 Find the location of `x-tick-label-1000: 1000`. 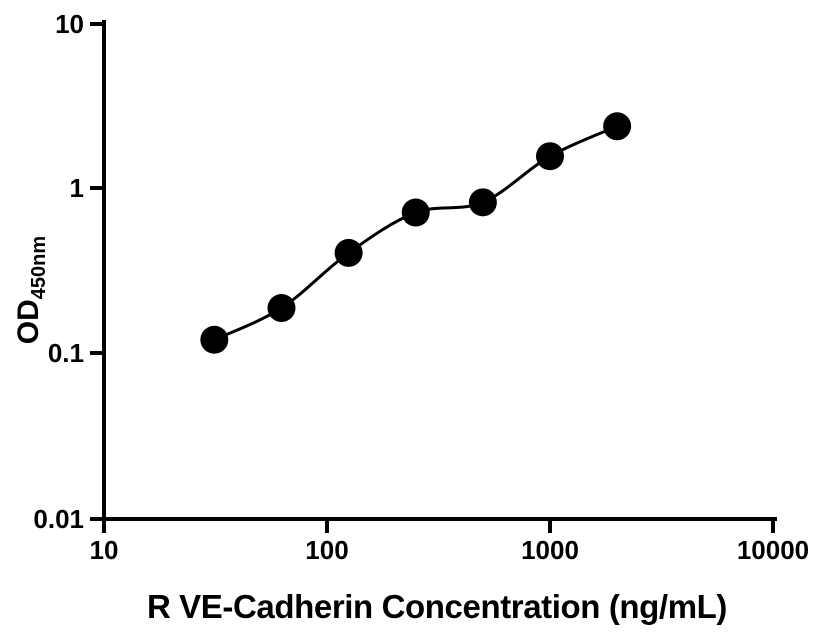

x-tick-label-1000: 1000 is located at coordinates (550, 550).